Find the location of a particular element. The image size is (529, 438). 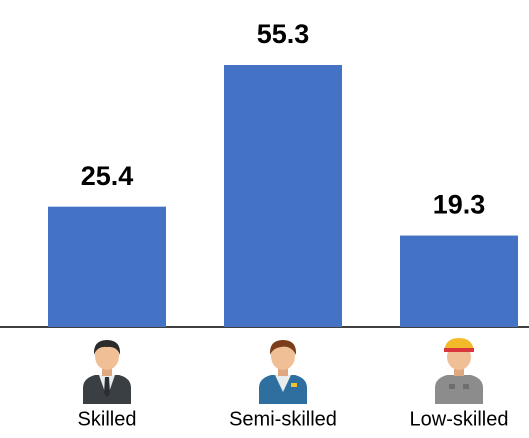

x-tick-label: Semi-skilled is located at coordinates (283, 419).